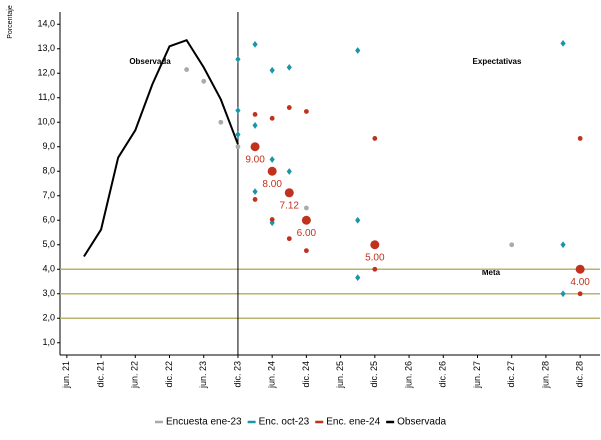  Describe the element at coordinates (48, 195) in the screenshot. I see `y-tick-label: 7,0` at that location.